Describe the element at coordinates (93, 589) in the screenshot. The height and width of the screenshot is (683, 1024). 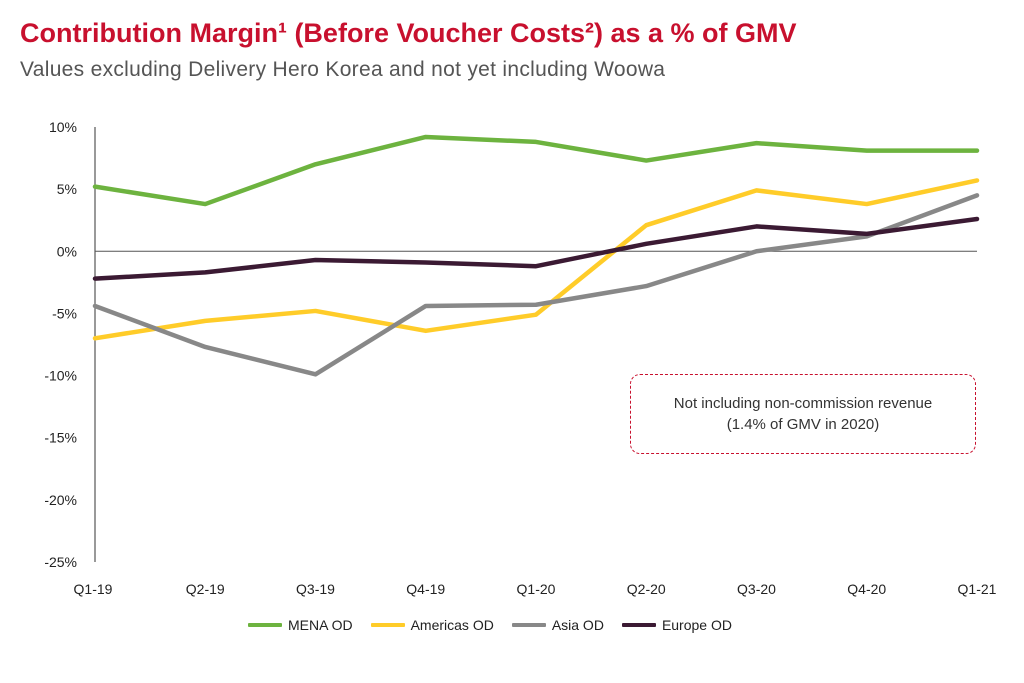
I see `x-tick-label: Q1-19` at that location.